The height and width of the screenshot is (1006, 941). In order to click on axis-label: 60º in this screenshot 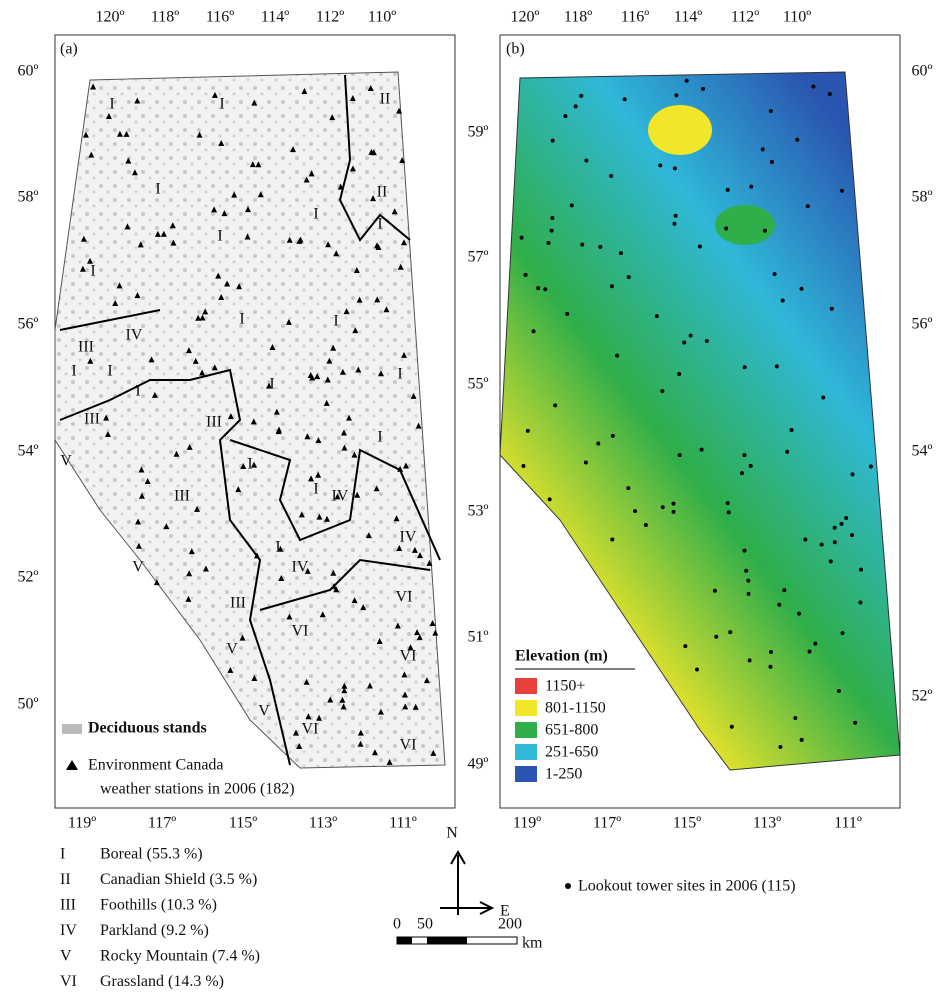, I will do `click(28, 71)`.